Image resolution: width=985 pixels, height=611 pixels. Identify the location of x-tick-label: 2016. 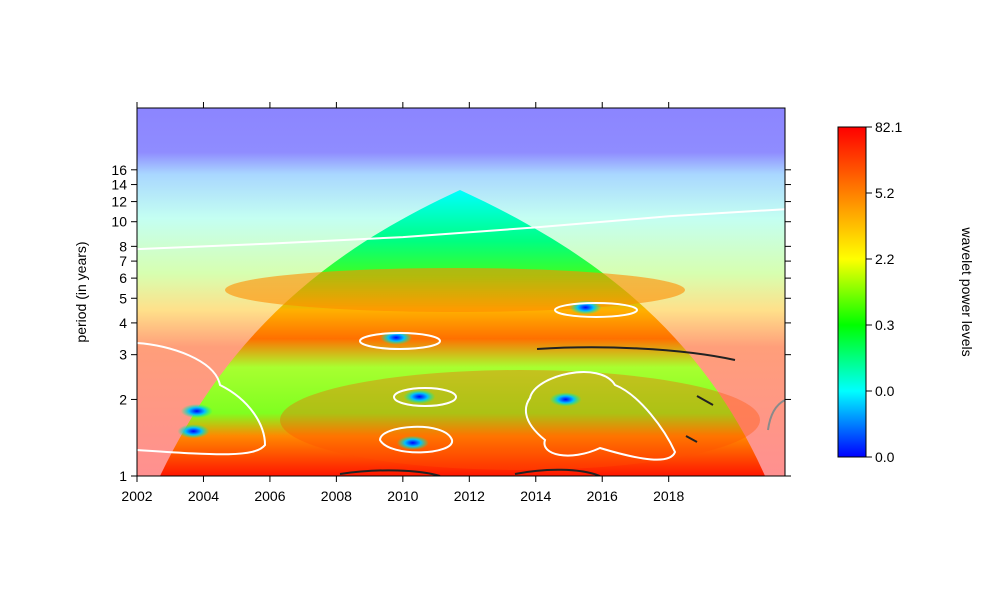
(602, 496).